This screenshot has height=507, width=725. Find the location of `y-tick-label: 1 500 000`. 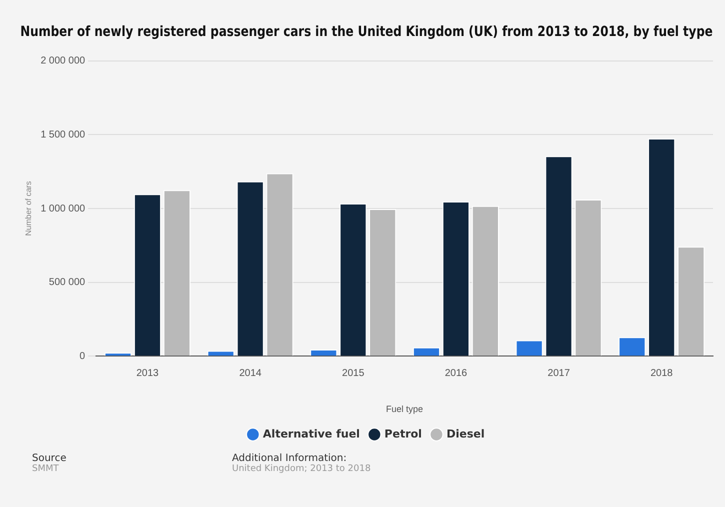

y-tick-label: 1 500 000 is located at coordinates (63, 134).